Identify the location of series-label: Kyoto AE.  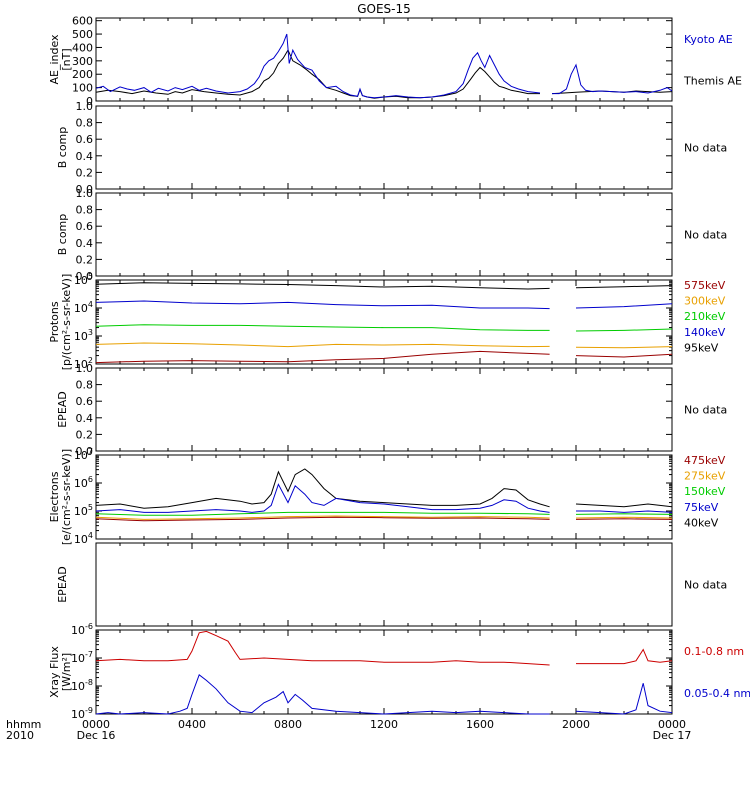
(708, 39).